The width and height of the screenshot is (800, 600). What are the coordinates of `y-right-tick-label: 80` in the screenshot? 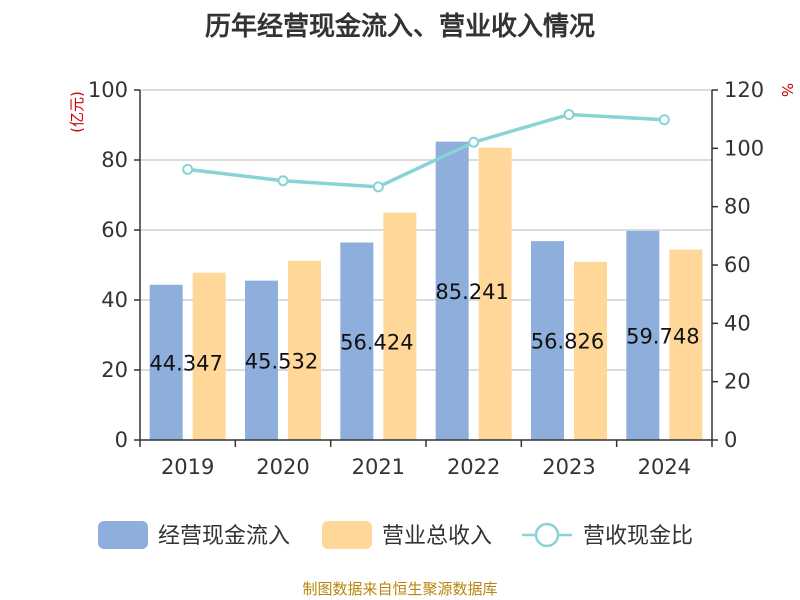 It's located at (737, 207).